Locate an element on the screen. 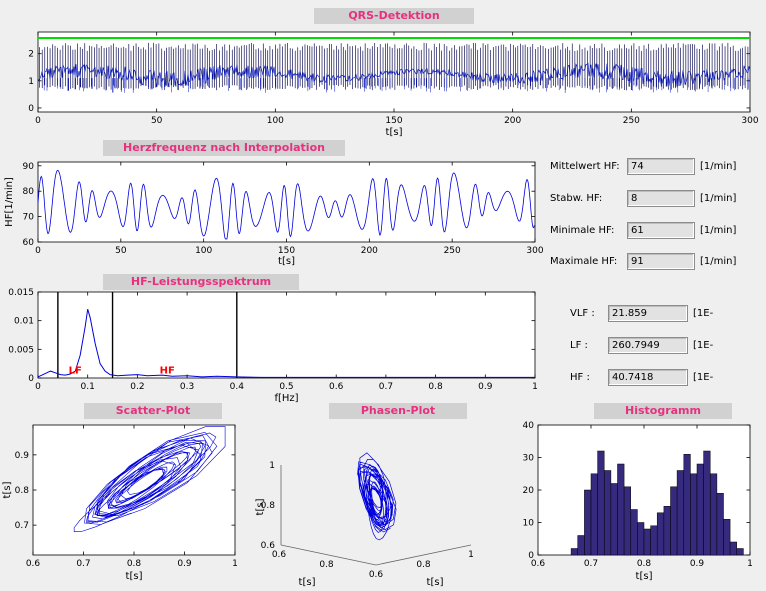 The width and height of the screenshot is (766, 591). stat-row-maximale: Maximale HF: 91 [1/min] is located at coordinates (657, 261).